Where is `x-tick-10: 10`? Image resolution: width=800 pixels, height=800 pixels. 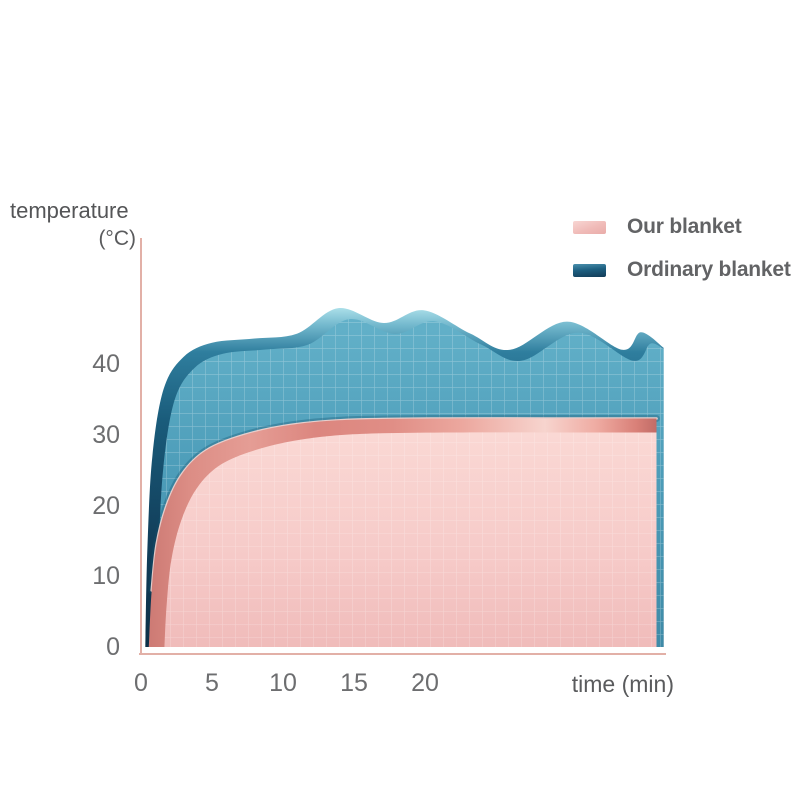 x-tick-10: 10 is located at coordinates (283, 683).